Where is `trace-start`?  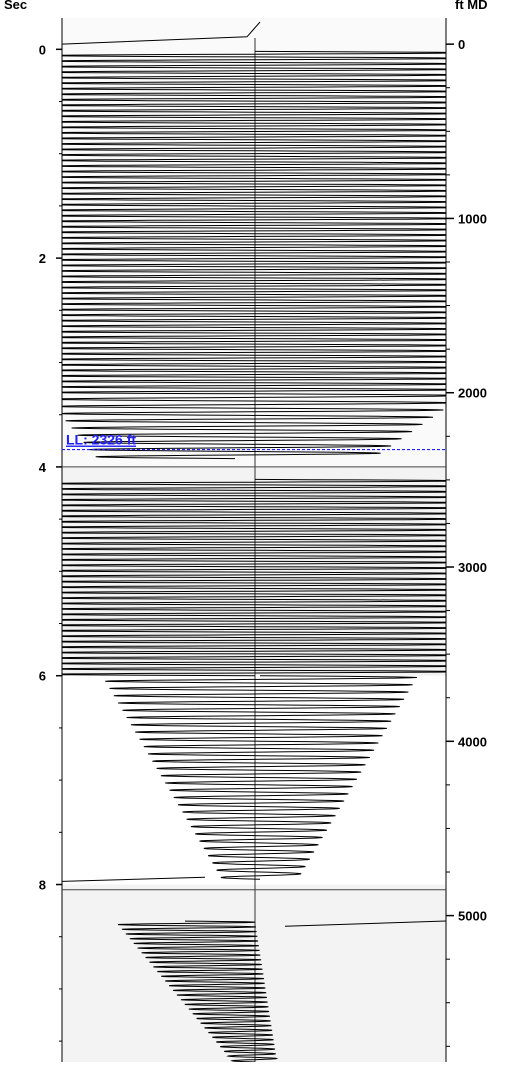 trace-start is located at coordinates (161, 33).